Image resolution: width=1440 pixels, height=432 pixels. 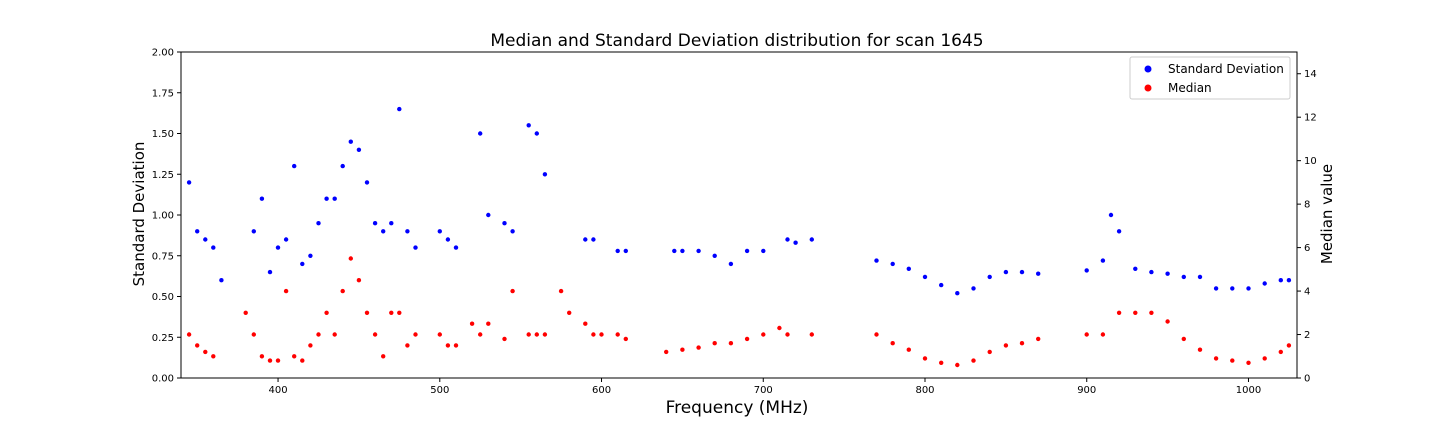 What do you see at coordinates (1307, 248) in the screenshot?
I see `y-right-tick-label: 6` at bounding box center [1307, 248].